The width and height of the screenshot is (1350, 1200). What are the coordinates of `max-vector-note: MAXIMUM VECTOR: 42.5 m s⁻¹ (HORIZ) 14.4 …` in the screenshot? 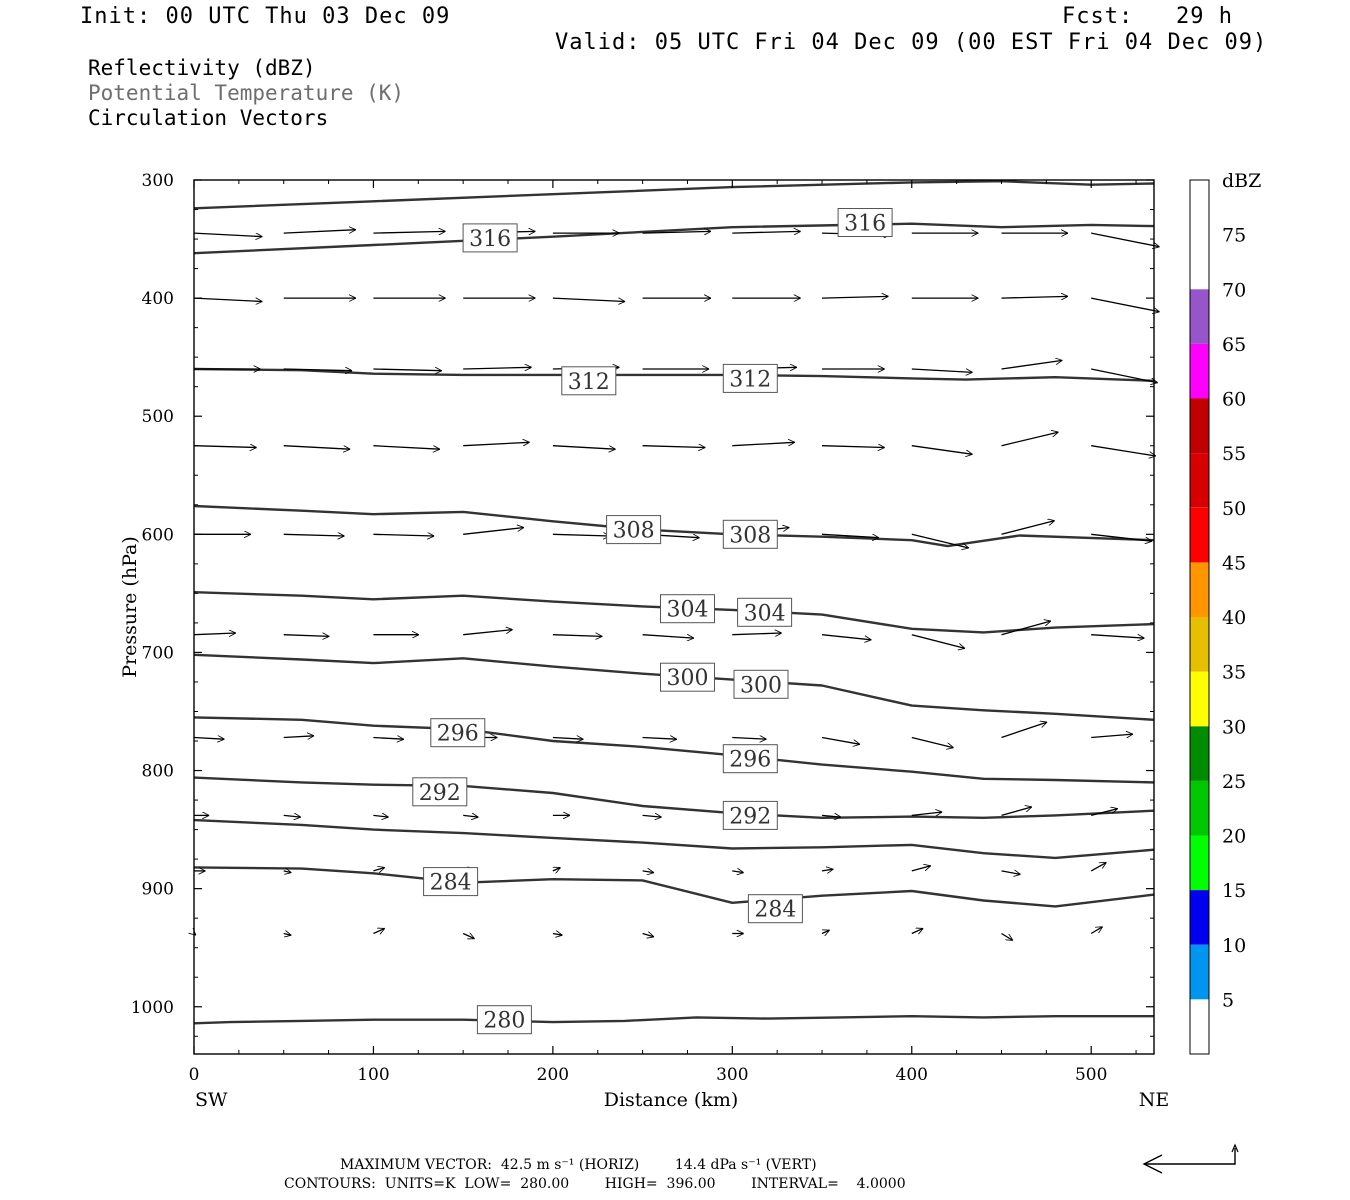 It's located at (578, 1165).